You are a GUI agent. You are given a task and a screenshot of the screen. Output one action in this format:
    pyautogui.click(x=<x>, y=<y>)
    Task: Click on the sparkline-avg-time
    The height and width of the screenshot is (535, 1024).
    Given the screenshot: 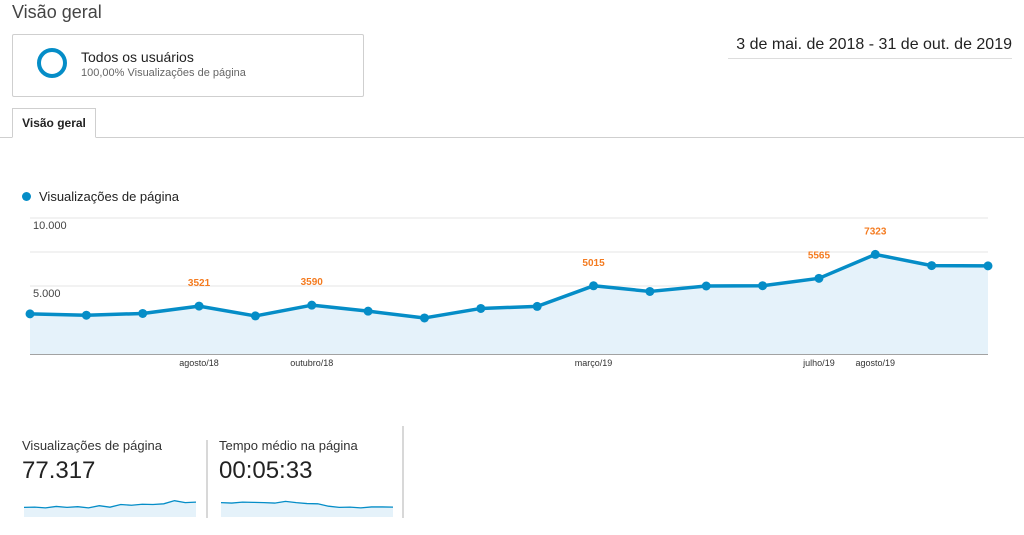 What is the action you would take?
    pyautogui.click(x=307, y=508)
    